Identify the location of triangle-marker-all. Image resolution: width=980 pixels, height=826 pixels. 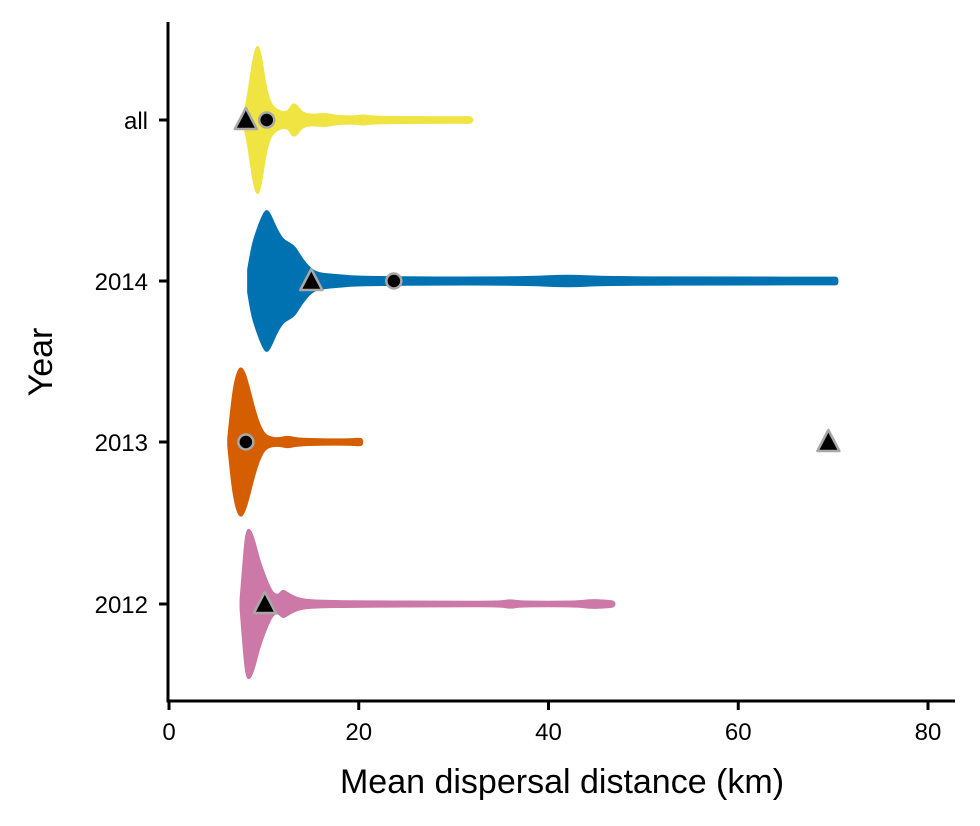
(246, 118).